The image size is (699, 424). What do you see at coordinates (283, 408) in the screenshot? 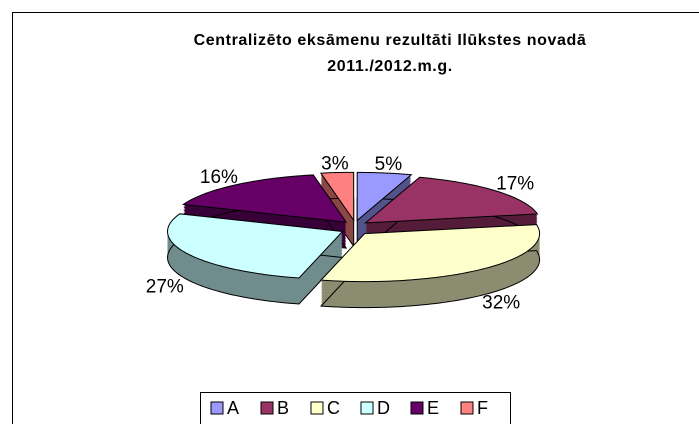
I see `legend-label: B` at bounding box center [283, 408].